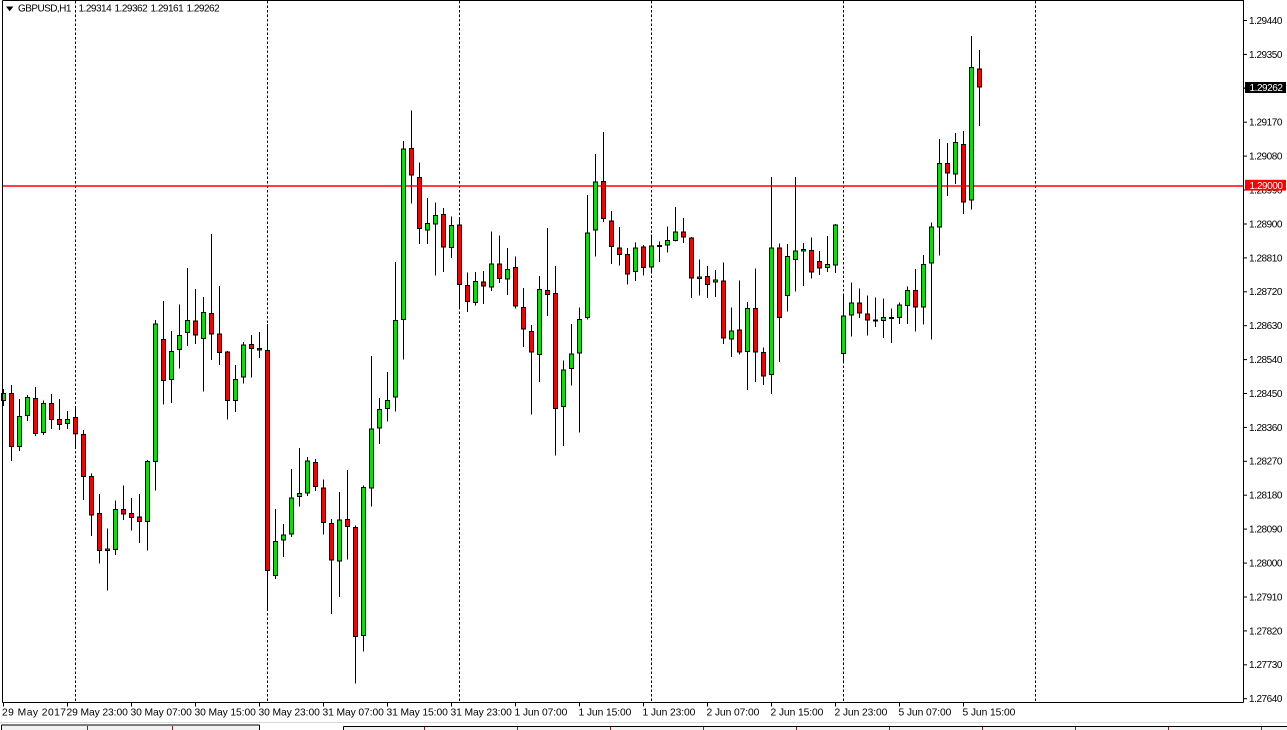 This screenshot has height=730, width=1287. What do you see at coordinates (1266, 224) in the screenshot?
I see `svg-text: 1.28900` at bounding box center [1266, 224].